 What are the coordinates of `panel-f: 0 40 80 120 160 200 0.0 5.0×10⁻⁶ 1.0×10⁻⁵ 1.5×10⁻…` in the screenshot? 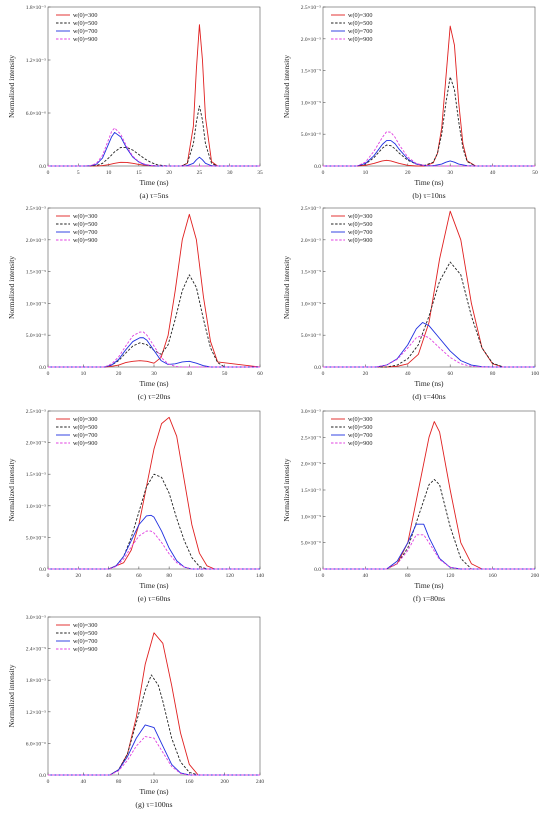 It's located at (410, 506).